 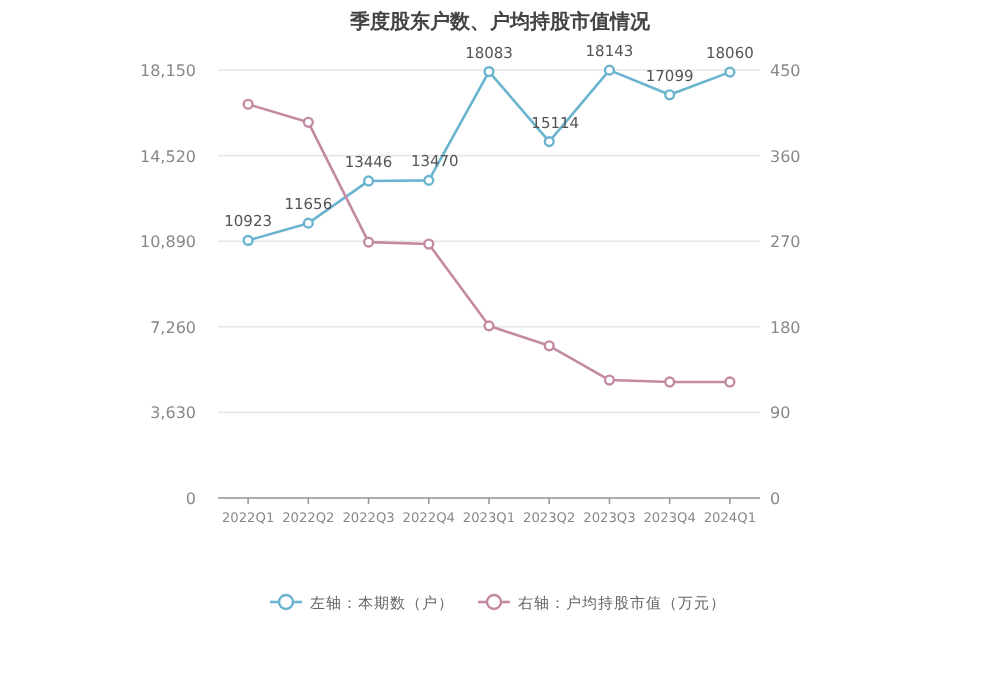 What do you see at coordinates (500, 22) in the screenshot?
I see `chart-title: 季度股东户数、户均持股市值情况` at bounding box center [500, 22].